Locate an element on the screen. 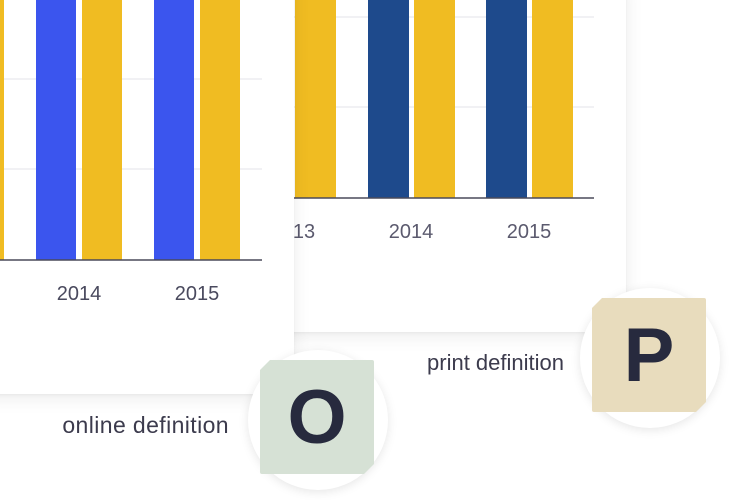 This screenshot has height=500, width=730. online-badge: O is located at coordinates (318, 420).